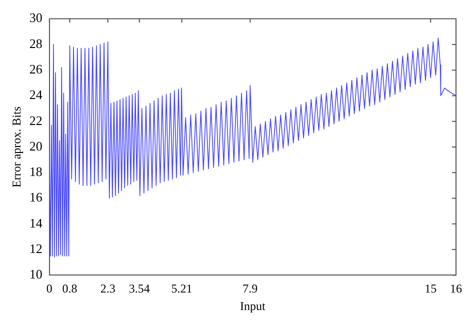 The image size is (474, 322). I want to click on x-tick-label: 5.21, so click(181, 289).